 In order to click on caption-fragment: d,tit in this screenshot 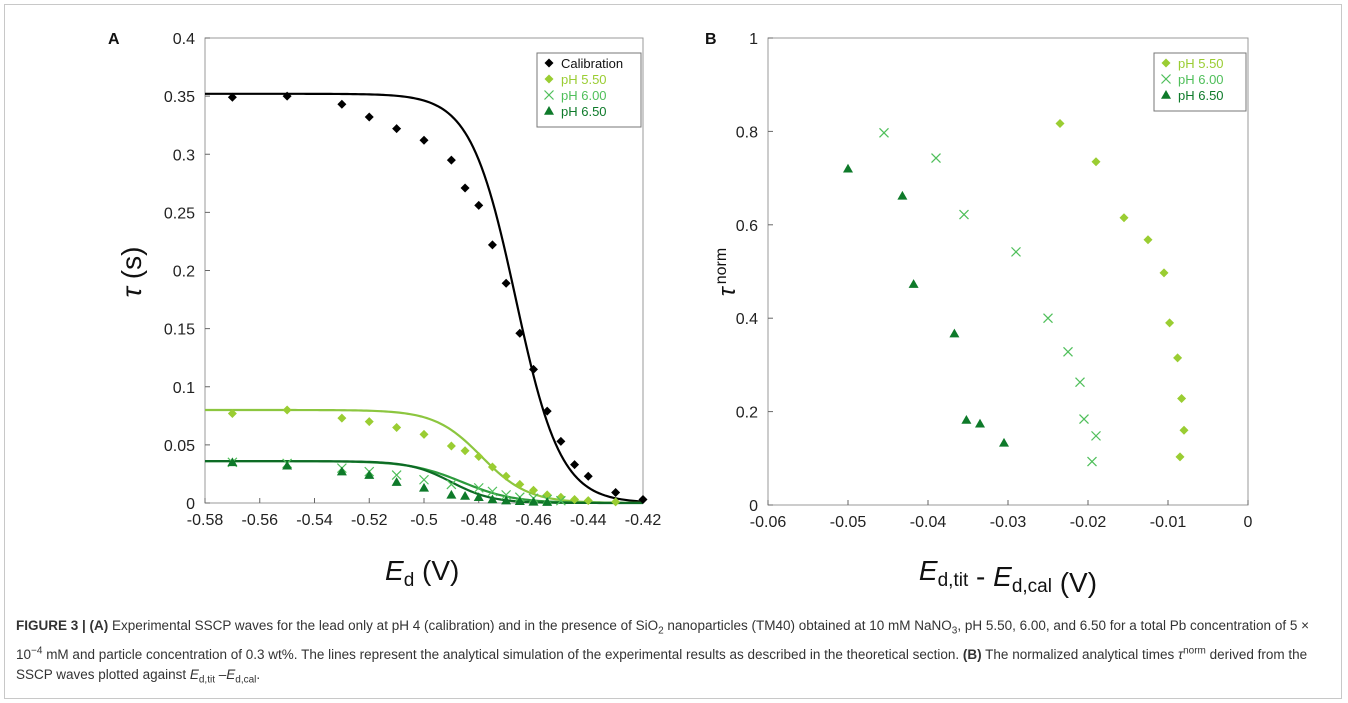, I will do `click(206, 680)`.